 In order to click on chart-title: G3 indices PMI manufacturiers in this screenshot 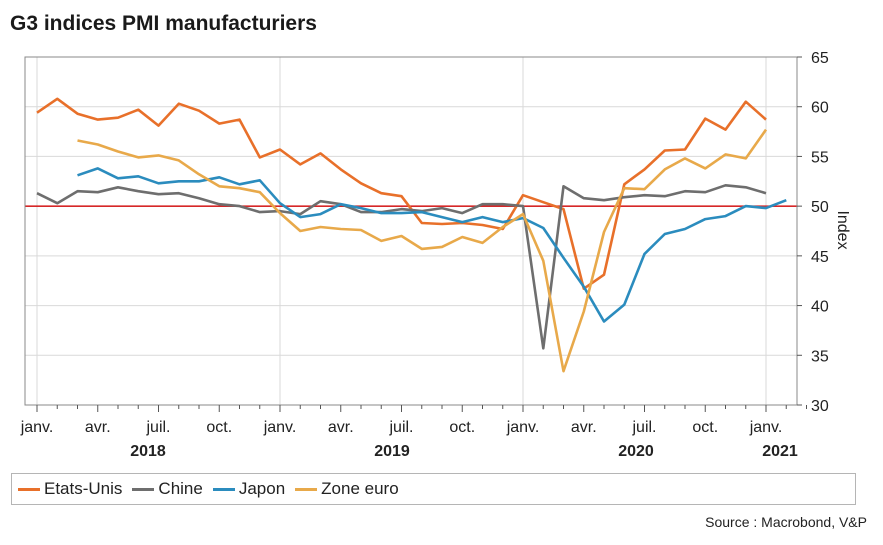, I will do `click(163, 23)`.